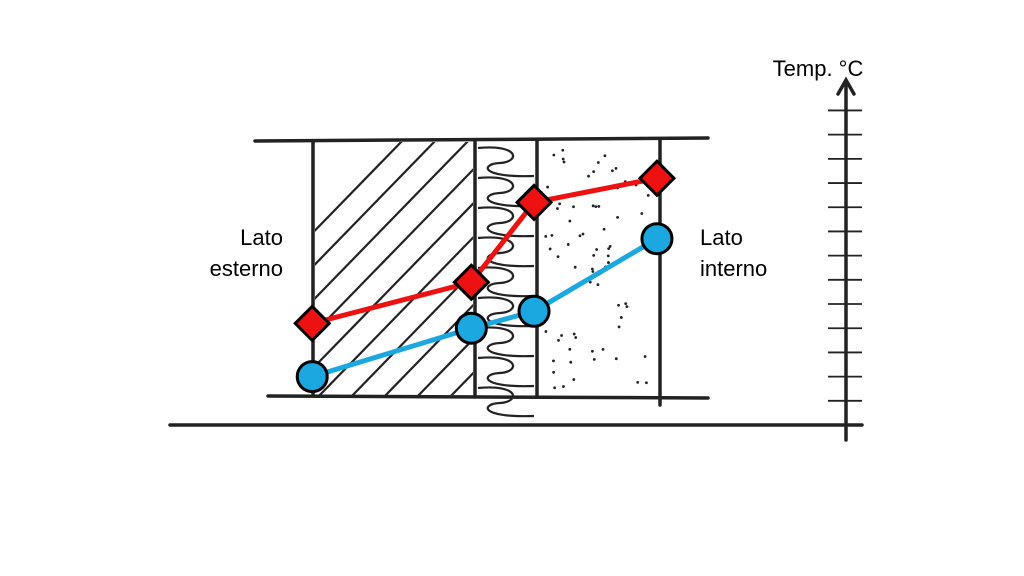  What do you see at coordinates (818, 68) in the screenshot?
I see `axis-title: Temp. °C` at bounding box center [818, 68].